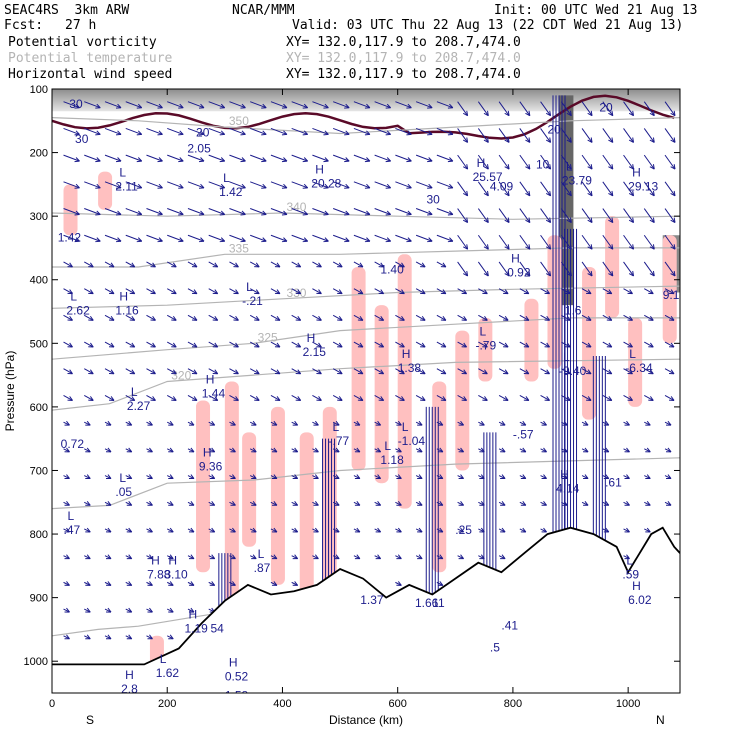 This screenshot has height=740, width=740. I want to click on y-tick-label: 100, so click(39, 90).